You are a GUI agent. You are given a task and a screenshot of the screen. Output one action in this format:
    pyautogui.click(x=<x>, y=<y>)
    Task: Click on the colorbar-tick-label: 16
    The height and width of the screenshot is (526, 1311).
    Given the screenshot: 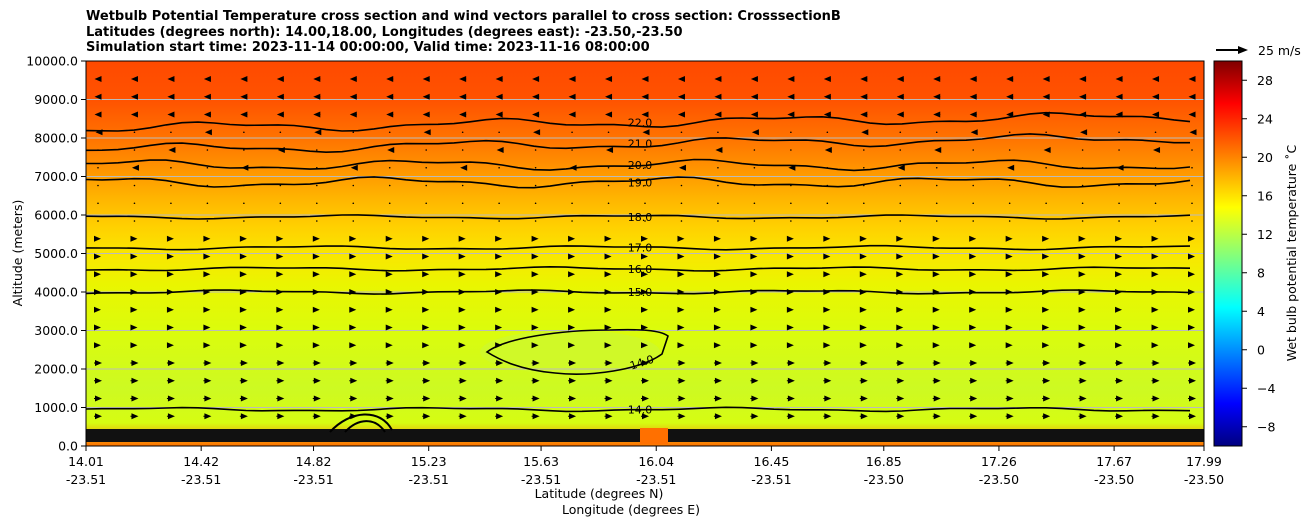 What is the action you would take?
    pyautogui.click(x=1265, y=195)
    